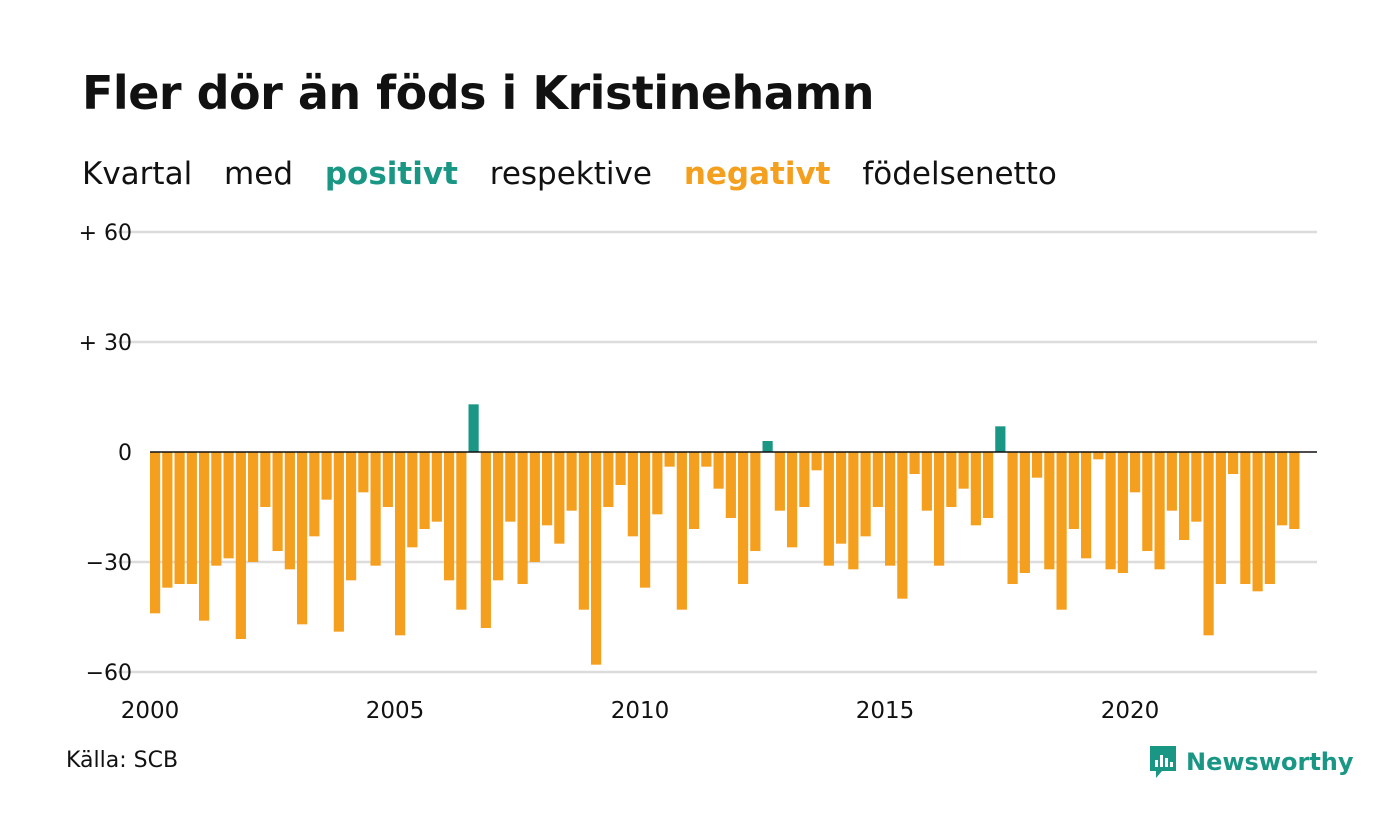 The width and height of the screenshot is (1400, 840). I want to click on x-tick-label: 2000, so click(150, 711).